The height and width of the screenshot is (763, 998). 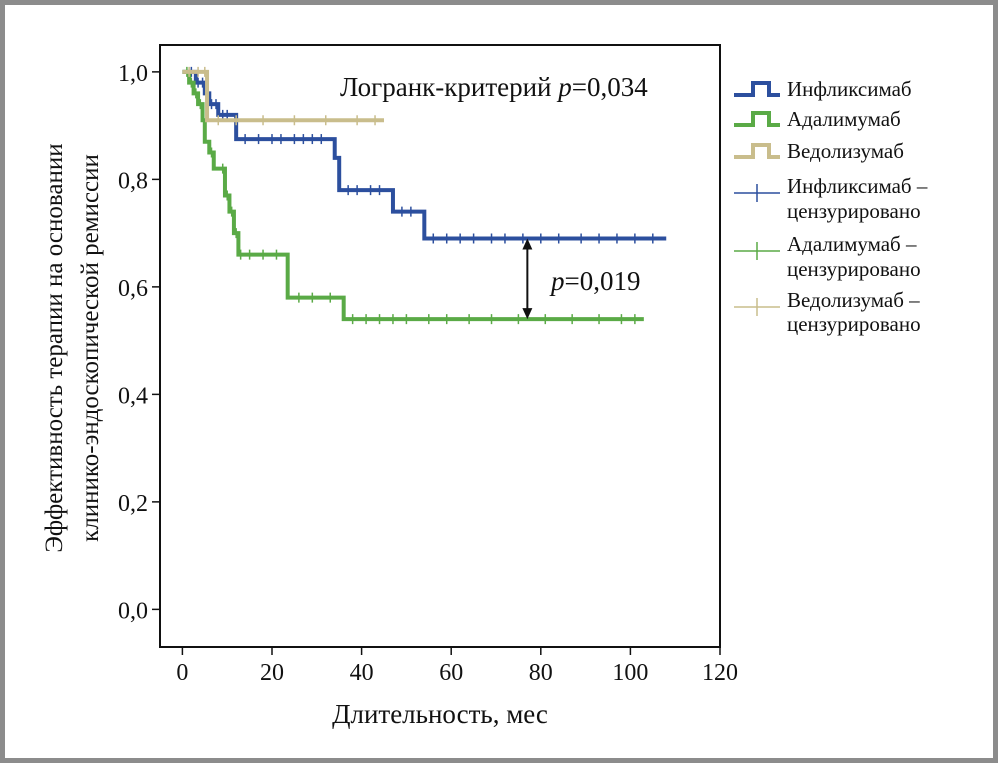 What do you see at coordinates (720, 673) in the screenshot?
I see `x-tick-label: 120` at bounding box center [720, 673].